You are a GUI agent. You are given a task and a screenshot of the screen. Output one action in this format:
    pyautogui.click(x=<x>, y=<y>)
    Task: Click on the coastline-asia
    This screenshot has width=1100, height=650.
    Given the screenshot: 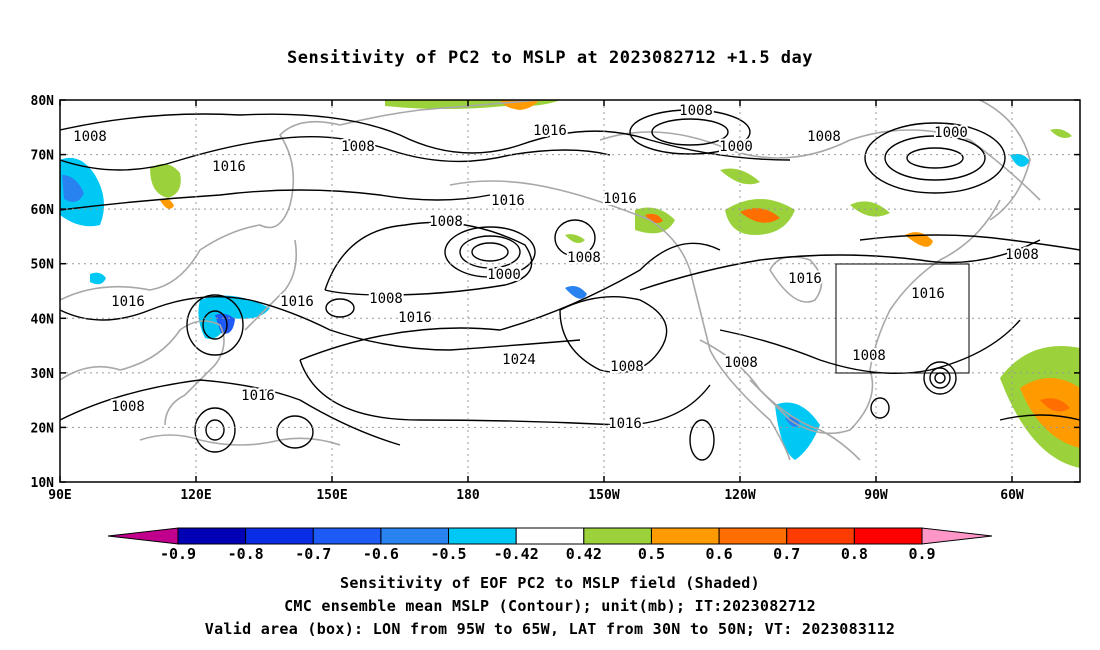 What is the action you would take?
    pyautogui.click(x=300, y=200)
    